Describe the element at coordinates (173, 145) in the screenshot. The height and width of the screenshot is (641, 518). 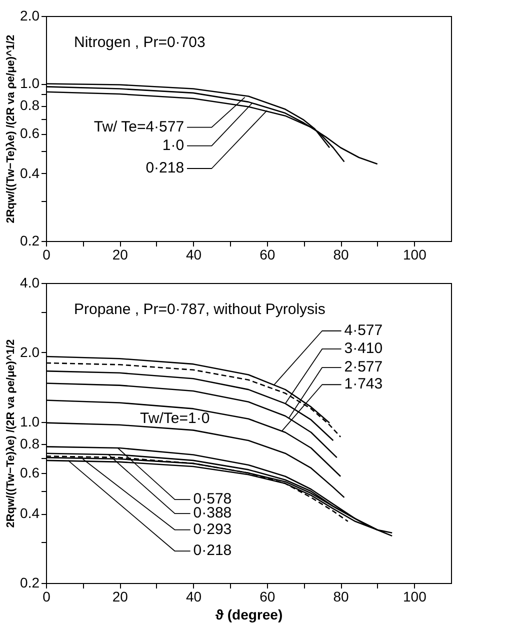
I see `annotation: 1·0` at that location.